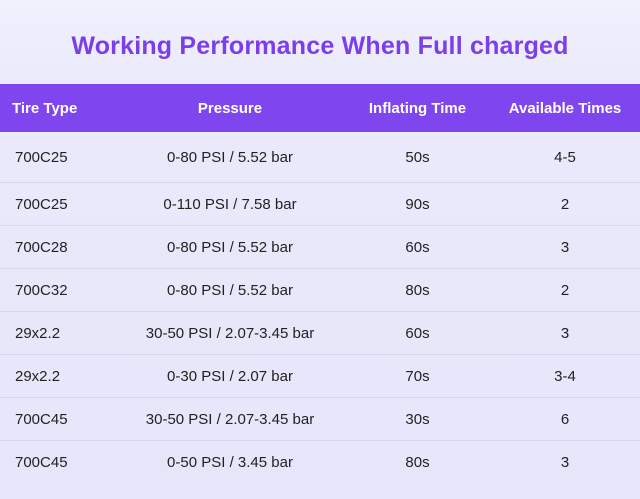  Describe the element at coordinates (565, 157) in the screenshot. I see `cell-available-times: 4-5` at that location.